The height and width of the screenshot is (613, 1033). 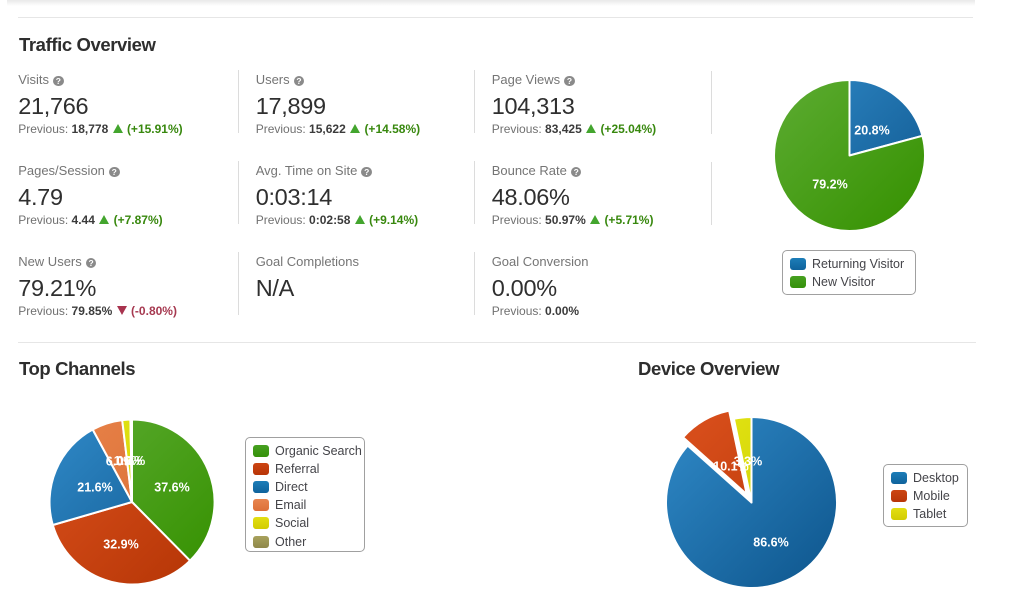 I want to click on svg-text: 79.2%, so click(x=829, y=185).